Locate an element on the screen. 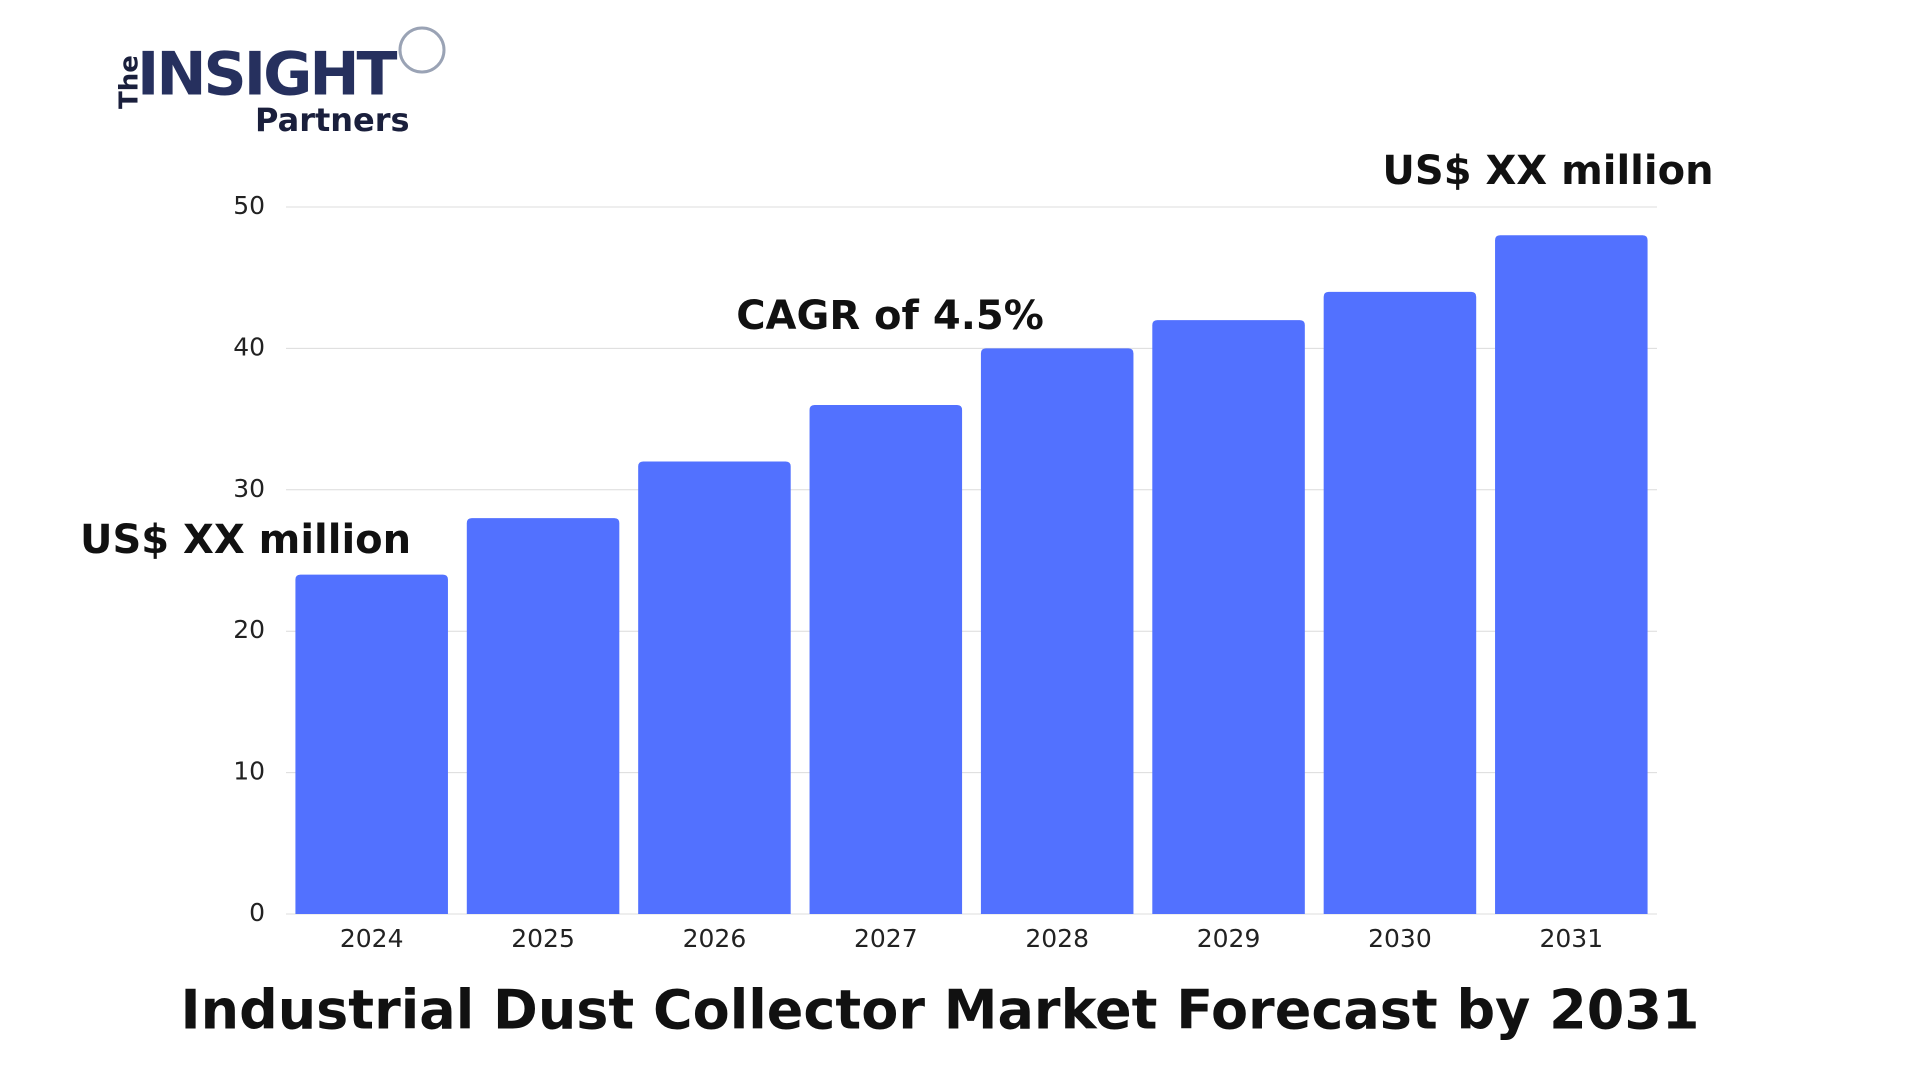 The width and height of the screenshot is (1920, 1080). logo-lens is located at coordinates (422, 50).